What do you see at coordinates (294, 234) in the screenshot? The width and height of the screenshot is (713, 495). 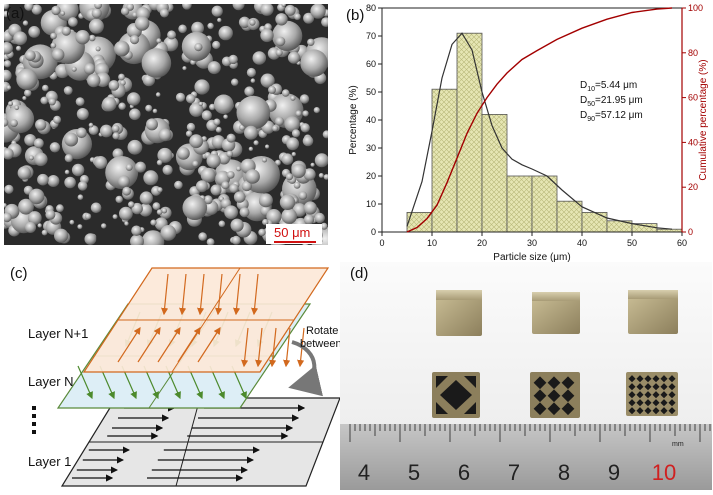 I see `scale-bar-box: 50 μm` at bounding box center [294, 234].